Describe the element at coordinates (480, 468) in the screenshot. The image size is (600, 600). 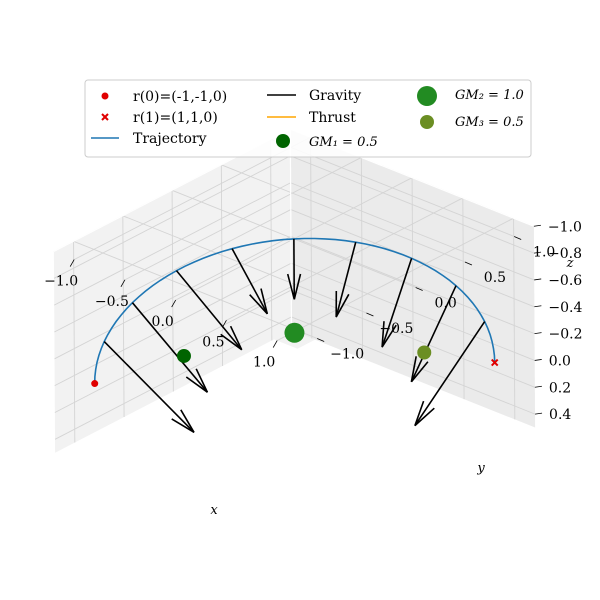
I see `y-axis-label: y` at that location.